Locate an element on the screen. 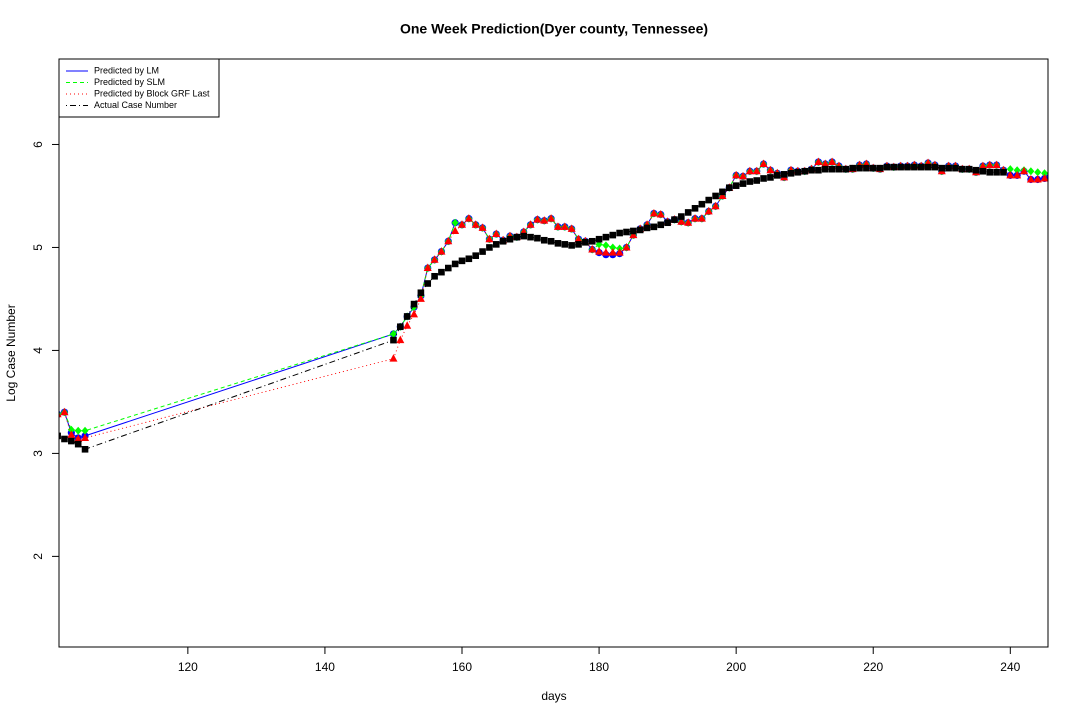 This screenshot has width=1080, height=720. legend-box is located at coordinates (139, 88).